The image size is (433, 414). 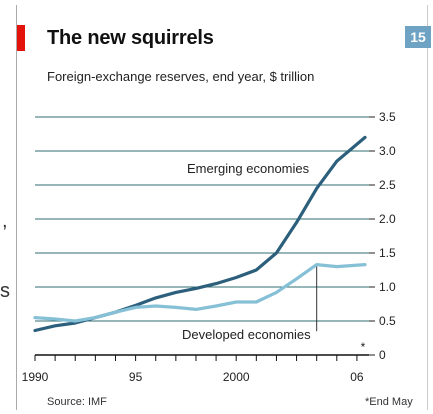 I want to click on y-tick-label: 3.5, so click(x=387, y=117).